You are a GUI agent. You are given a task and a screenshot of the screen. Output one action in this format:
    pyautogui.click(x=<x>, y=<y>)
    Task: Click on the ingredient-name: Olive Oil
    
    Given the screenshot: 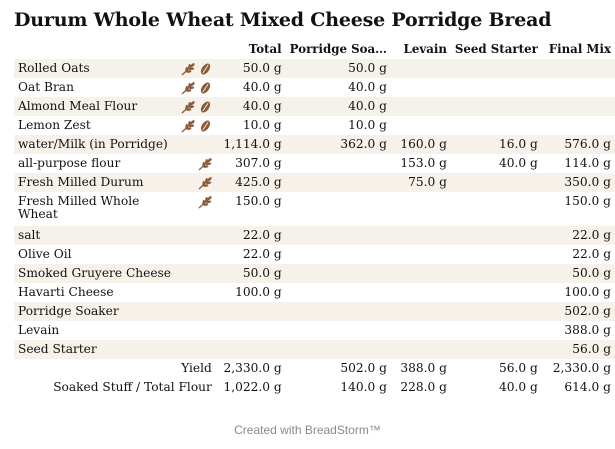 What is the action you would take?
    pyautogui.click(x=45, y=254)
    